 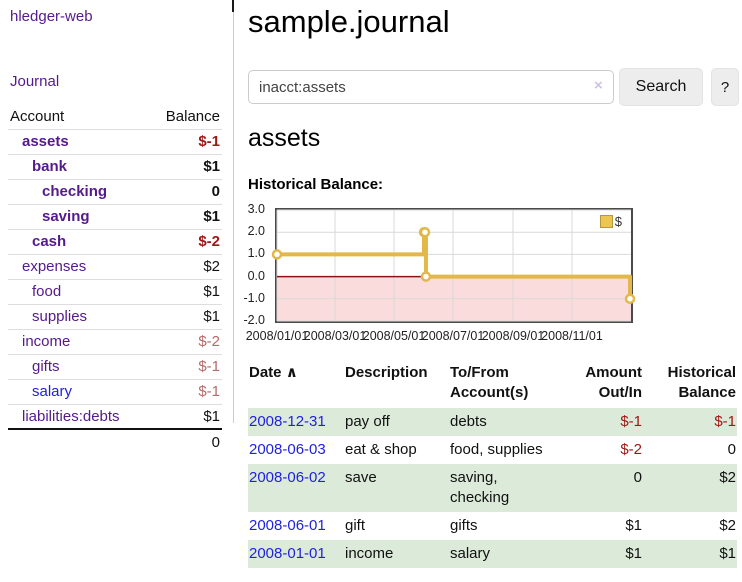 What do you see at coordinates (52, 391) in the screenshot?
I see `account-link-salary: salary` at bounding box center [52, 391].